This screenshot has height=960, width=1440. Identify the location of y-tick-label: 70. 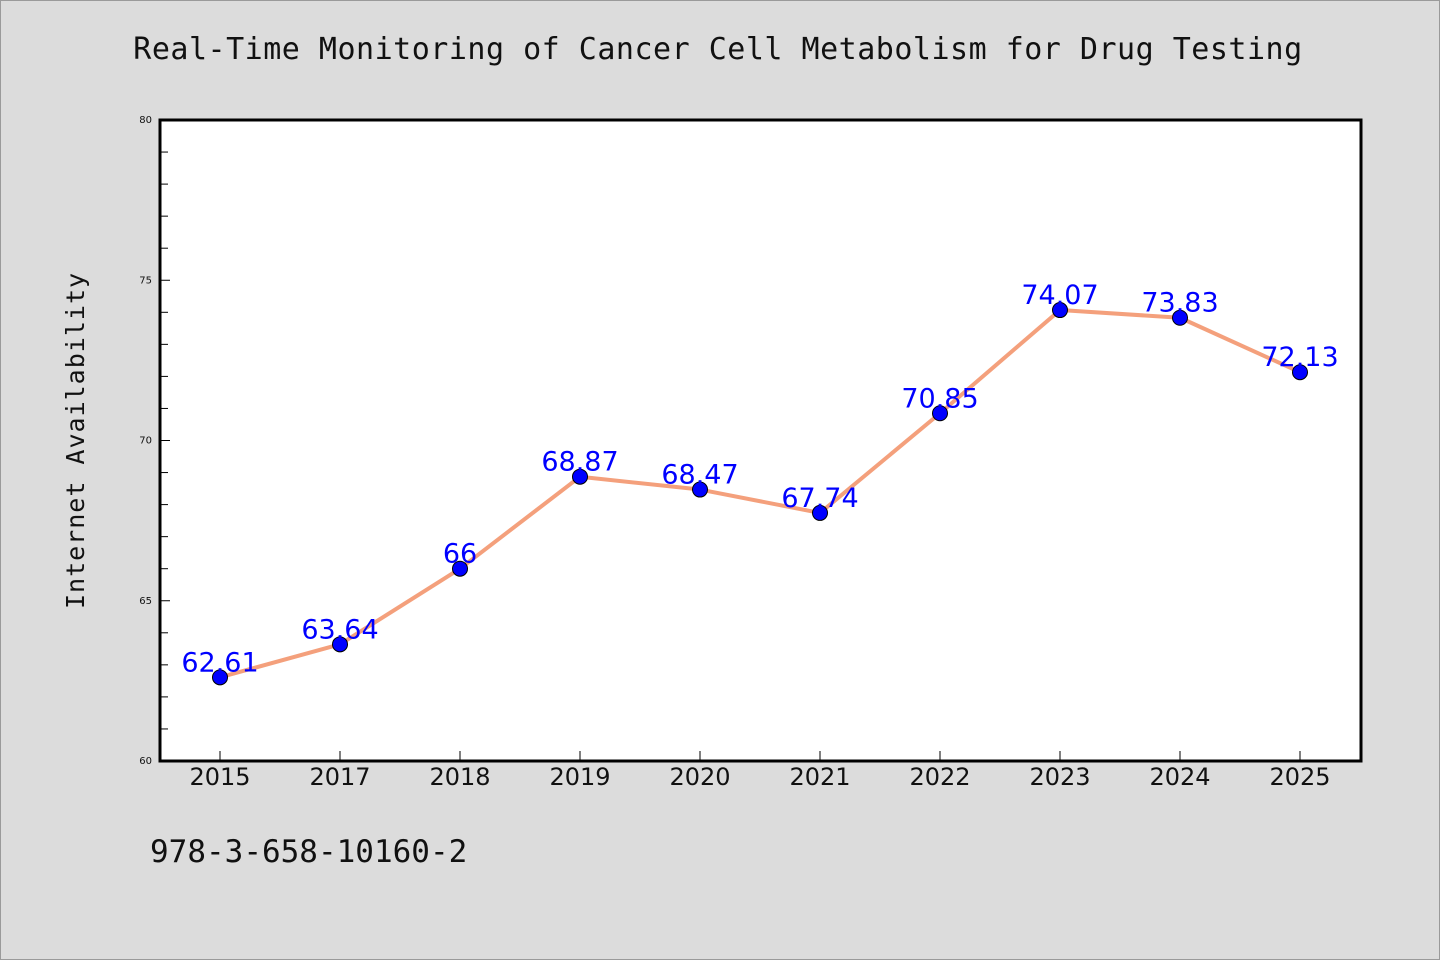
(145, 441).